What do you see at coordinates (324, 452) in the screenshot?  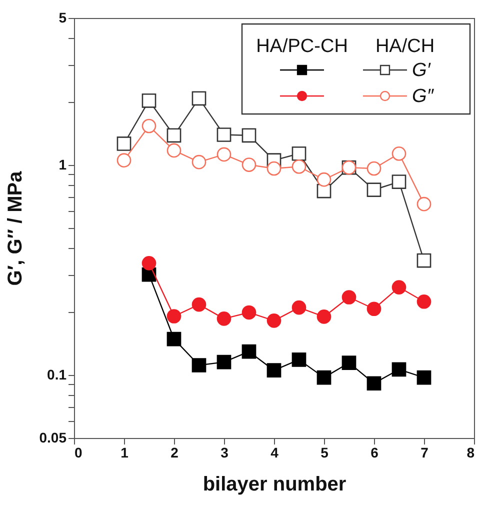 I see `x-tick-label: 5` at bounding box center [324, 452].